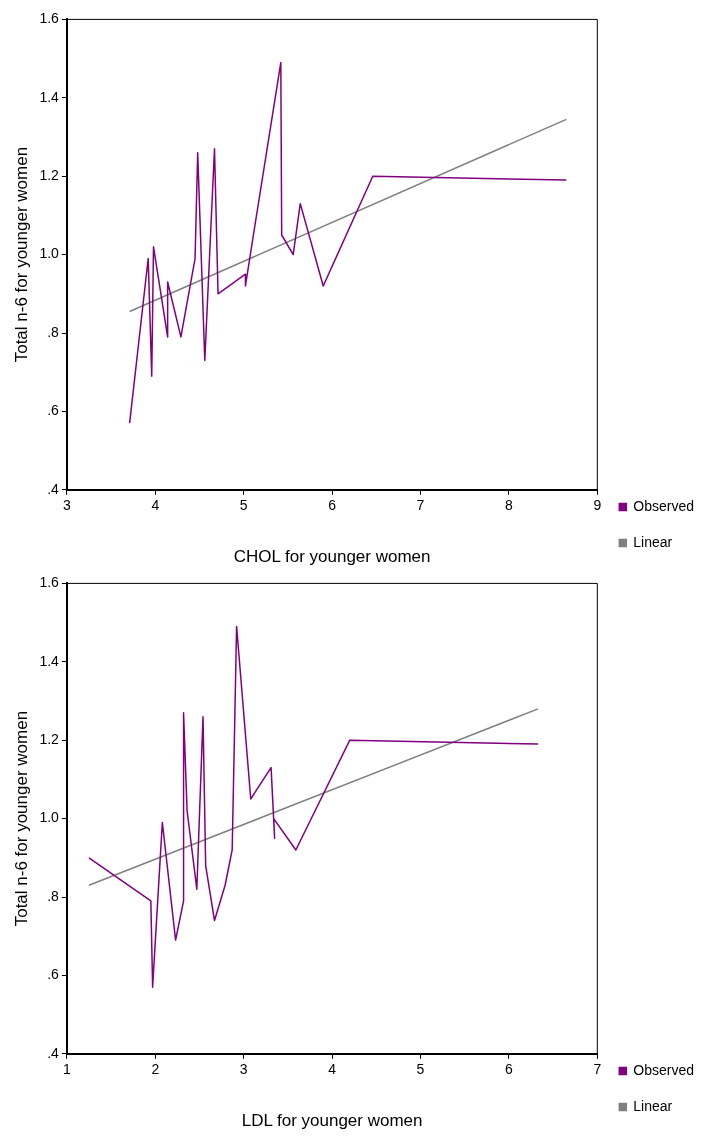 The width and height of the screenshot is (718, 1144). Describe the element at coordinates (155, 1069) in the screenshot. I see `x-tick-label: 2` at that location.